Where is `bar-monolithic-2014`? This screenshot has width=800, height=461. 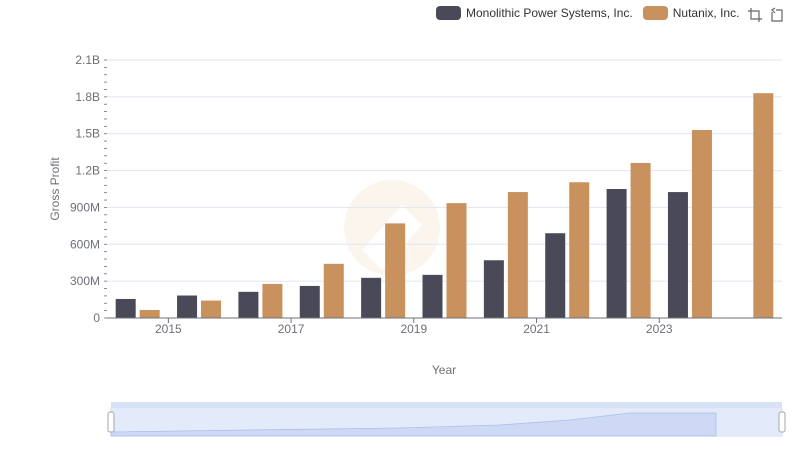 bar-monolithic-2014 is located at coordinates (125, 308).